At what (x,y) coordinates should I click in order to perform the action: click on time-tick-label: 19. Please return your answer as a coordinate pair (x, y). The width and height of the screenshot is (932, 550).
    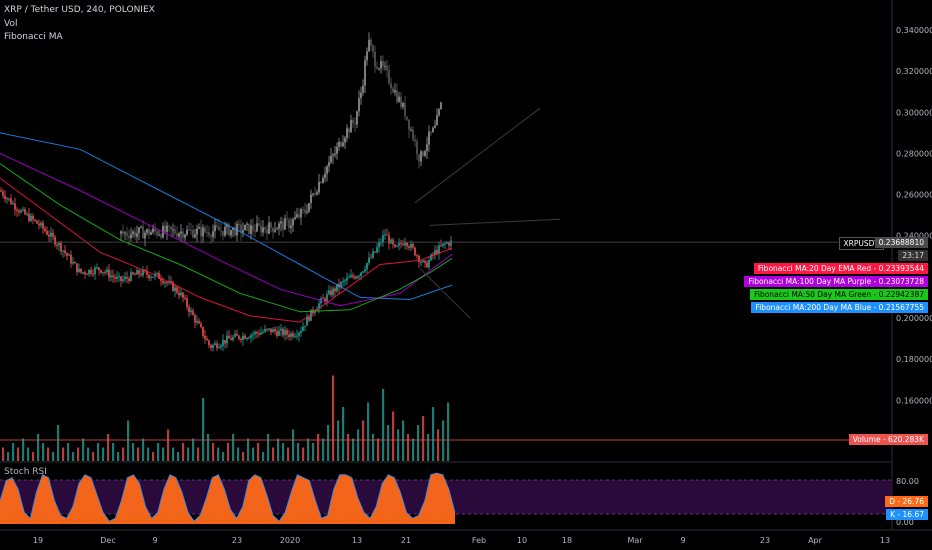
    Looking at the image, I should click on (38, 540).